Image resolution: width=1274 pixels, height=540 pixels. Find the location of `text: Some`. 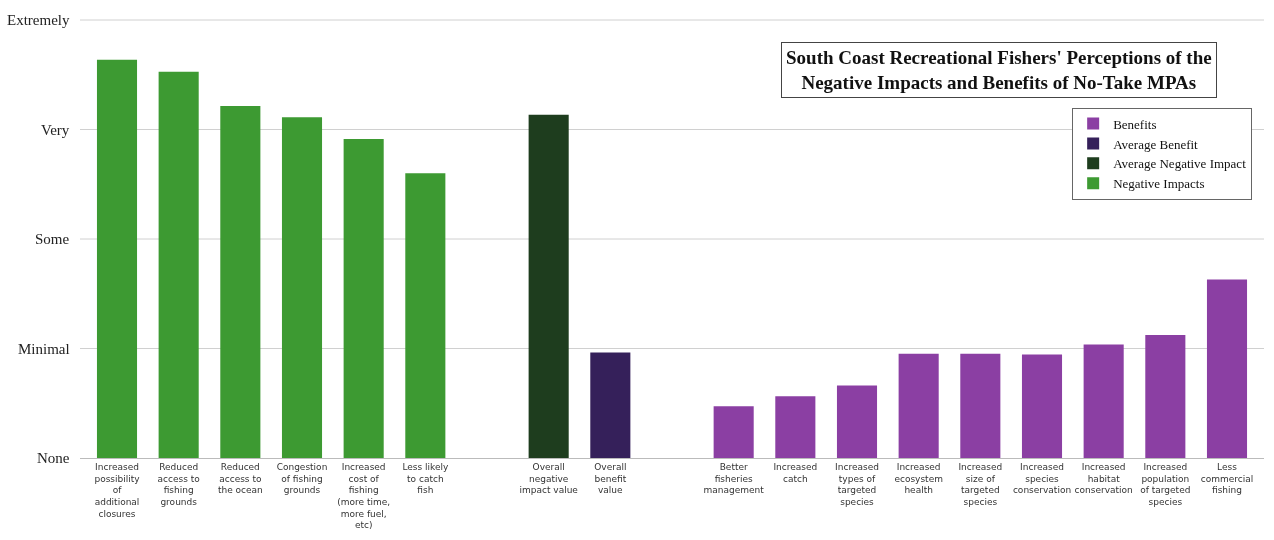

text: Some is located at coordinates (52, 239).